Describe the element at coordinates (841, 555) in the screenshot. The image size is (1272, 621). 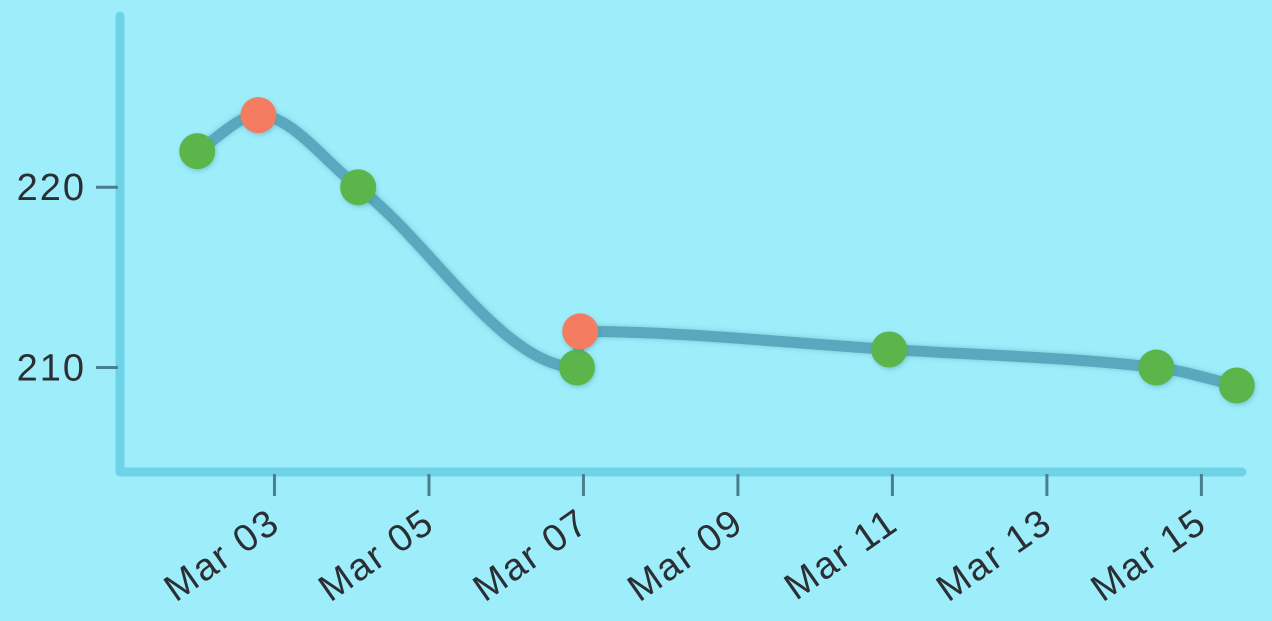
I see `x-tick-label: Mar 11` at that location.